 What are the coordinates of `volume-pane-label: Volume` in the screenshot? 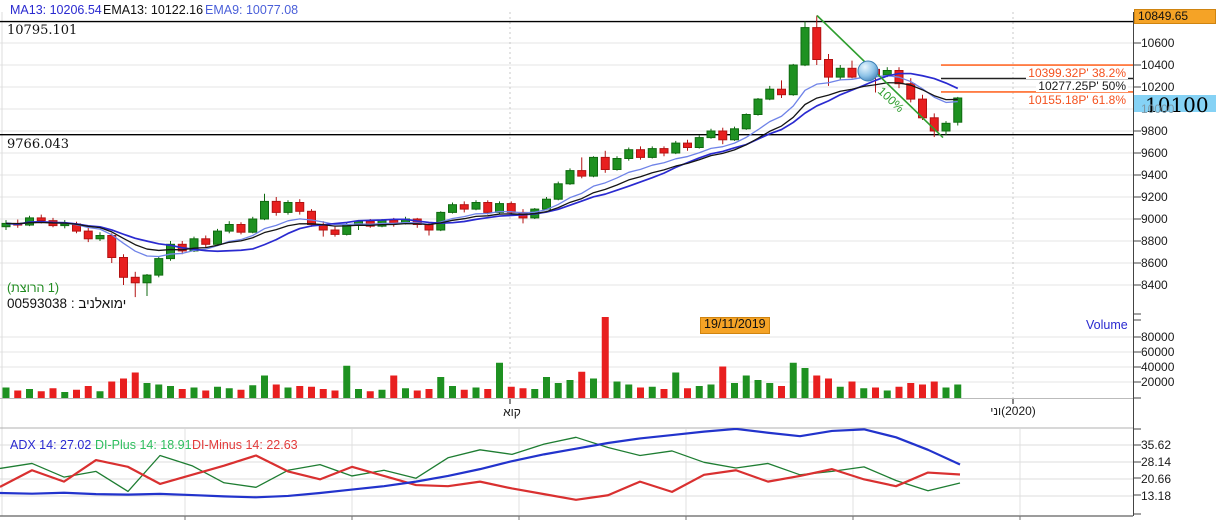 It's located at (1107, 325).